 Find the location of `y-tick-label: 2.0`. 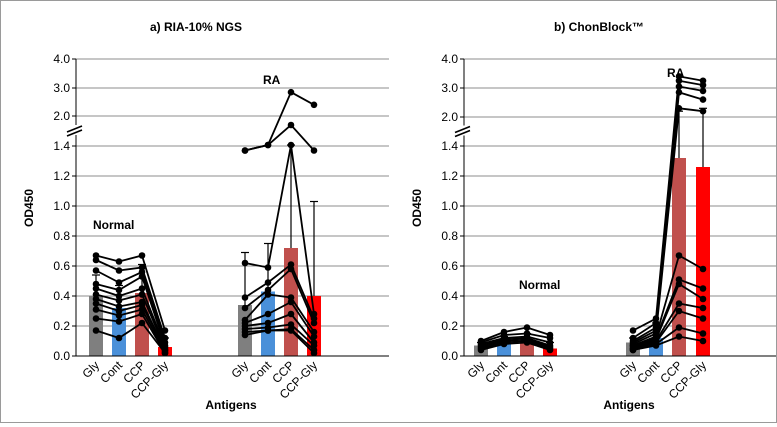

y-tick-label: 2.0 is located at coordinates (449, 117).